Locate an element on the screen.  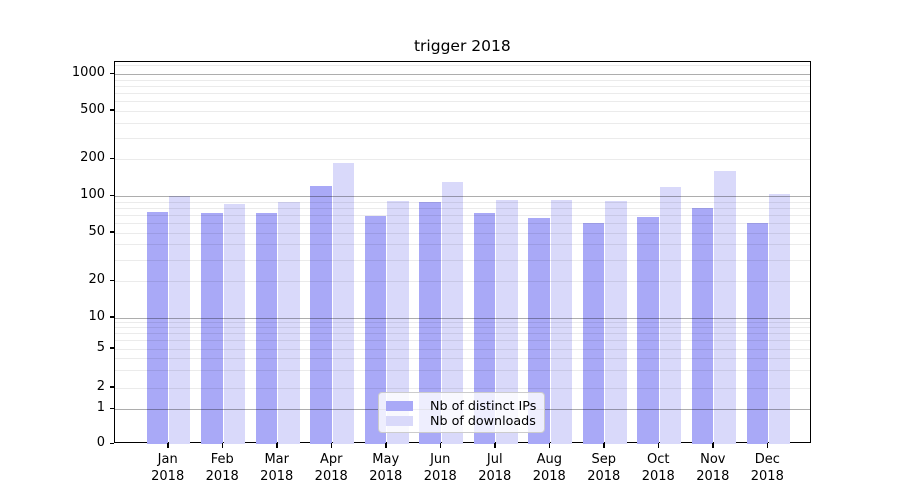
y-tick-label-50: 50 is located at coordinates (96, 231).